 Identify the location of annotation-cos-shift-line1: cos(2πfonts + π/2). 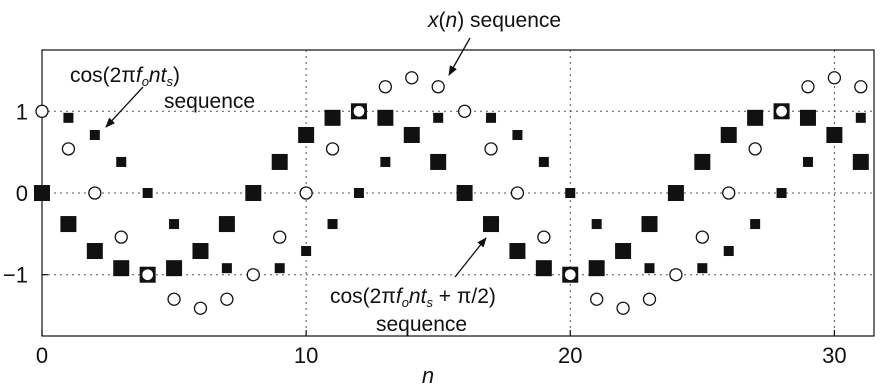
(413, 297).